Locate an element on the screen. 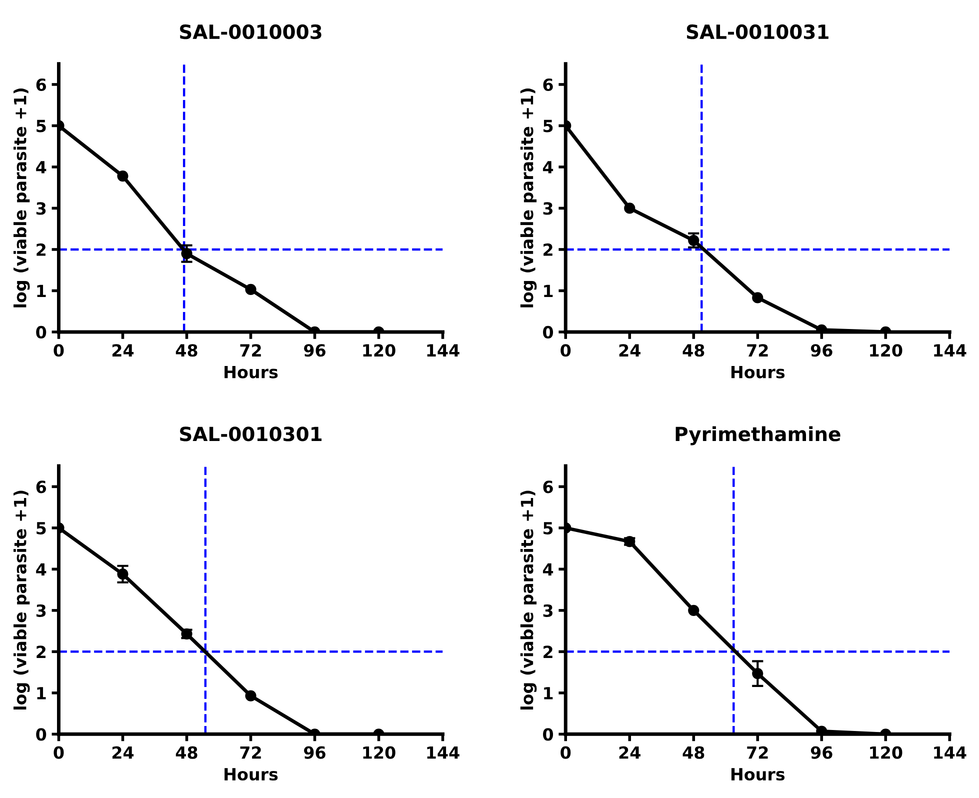  chart-title: SAL-0010301 is located at coordinates (251, 434).